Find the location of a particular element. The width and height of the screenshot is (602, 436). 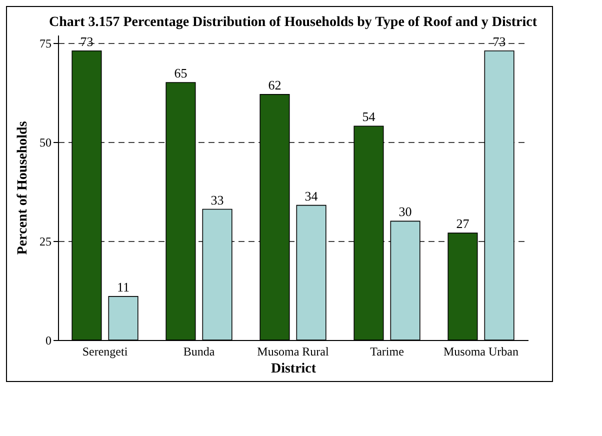

data-label: 65 is located at coordinates (181, 73).